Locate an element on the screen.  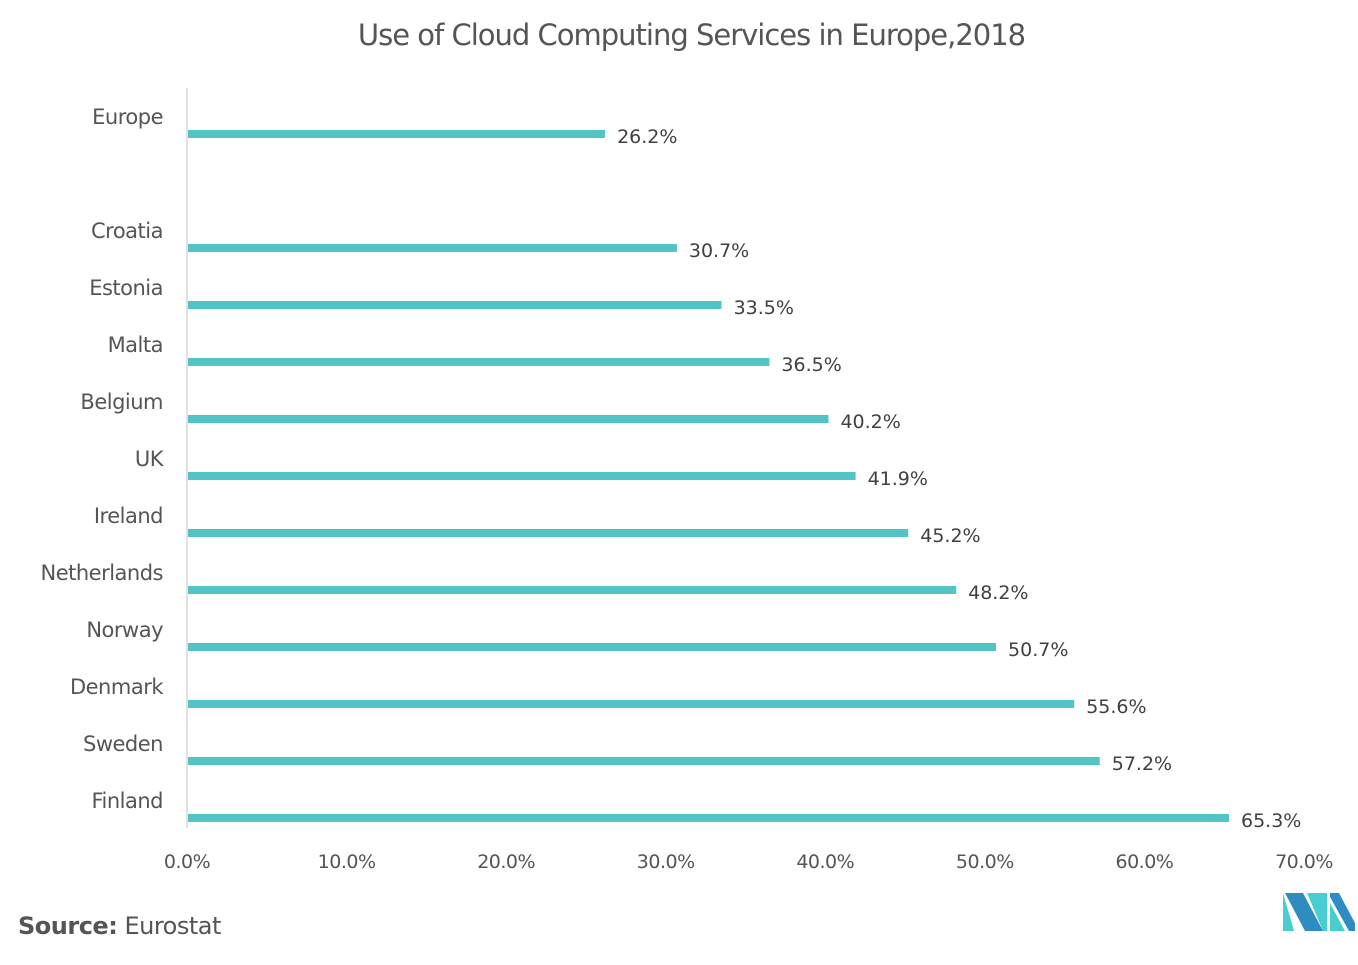
x-tick-label: 30.0% is located at coordinates (666, 862).